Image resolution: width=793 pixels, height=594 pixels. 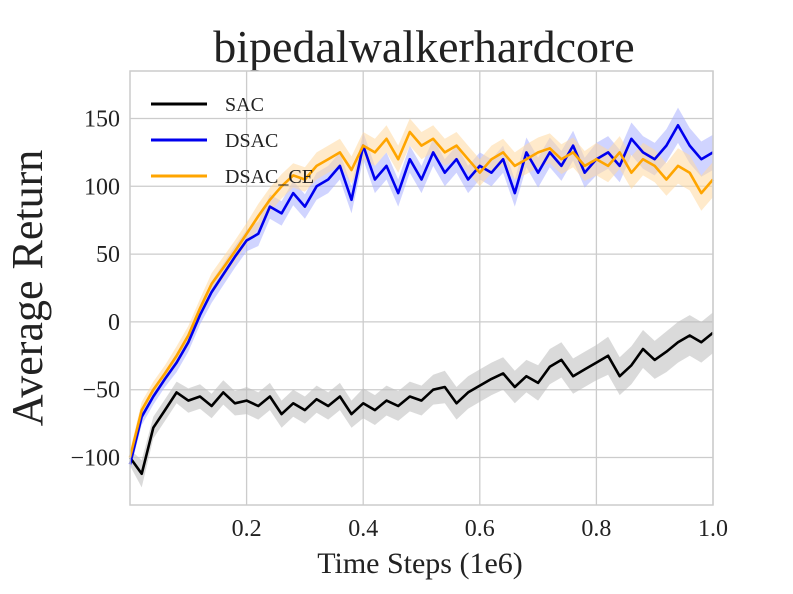 What do you see at coordinates (27, 288) in the screenshot?
I see `y-axis-label: Average Return` at bounding box center [27, 288].